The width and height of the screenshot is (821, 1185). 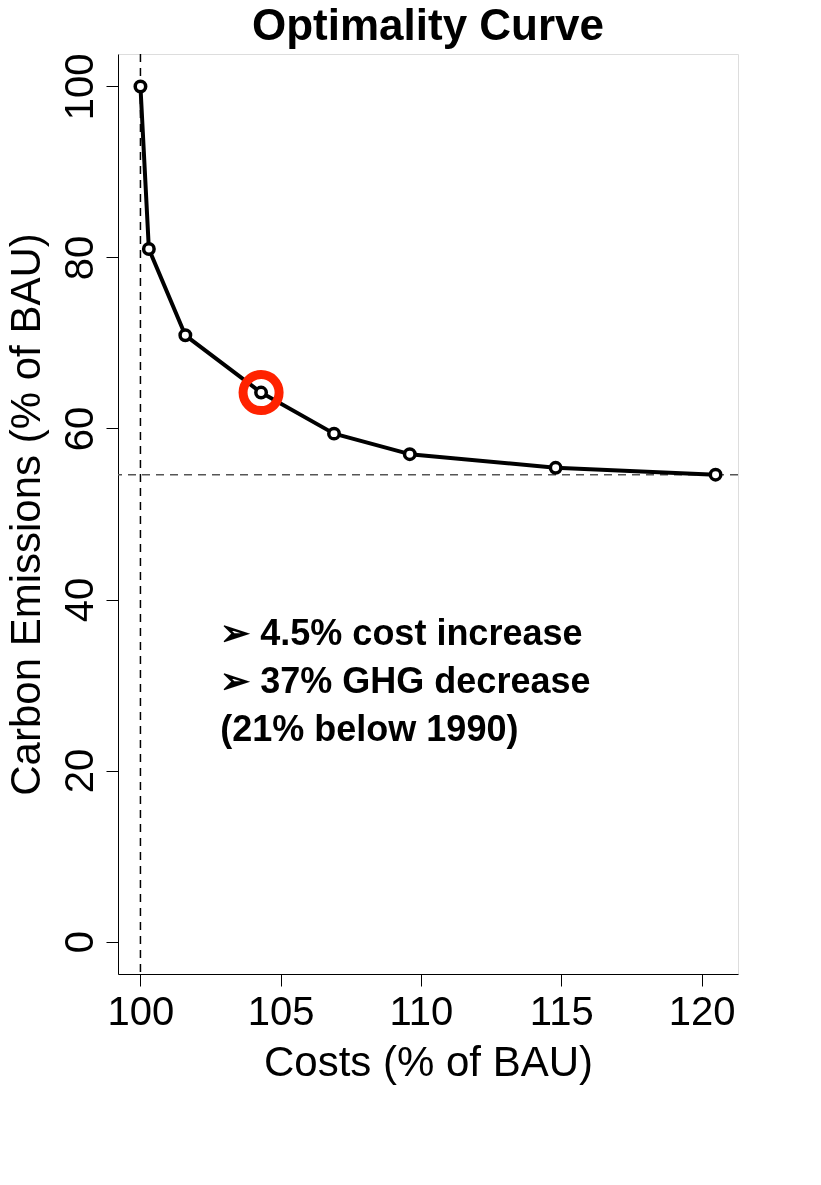 What do you see at coordinates (78, 942) in the screenshot?
I see `y-tick-label: 0` at bounding box center [78, 942].